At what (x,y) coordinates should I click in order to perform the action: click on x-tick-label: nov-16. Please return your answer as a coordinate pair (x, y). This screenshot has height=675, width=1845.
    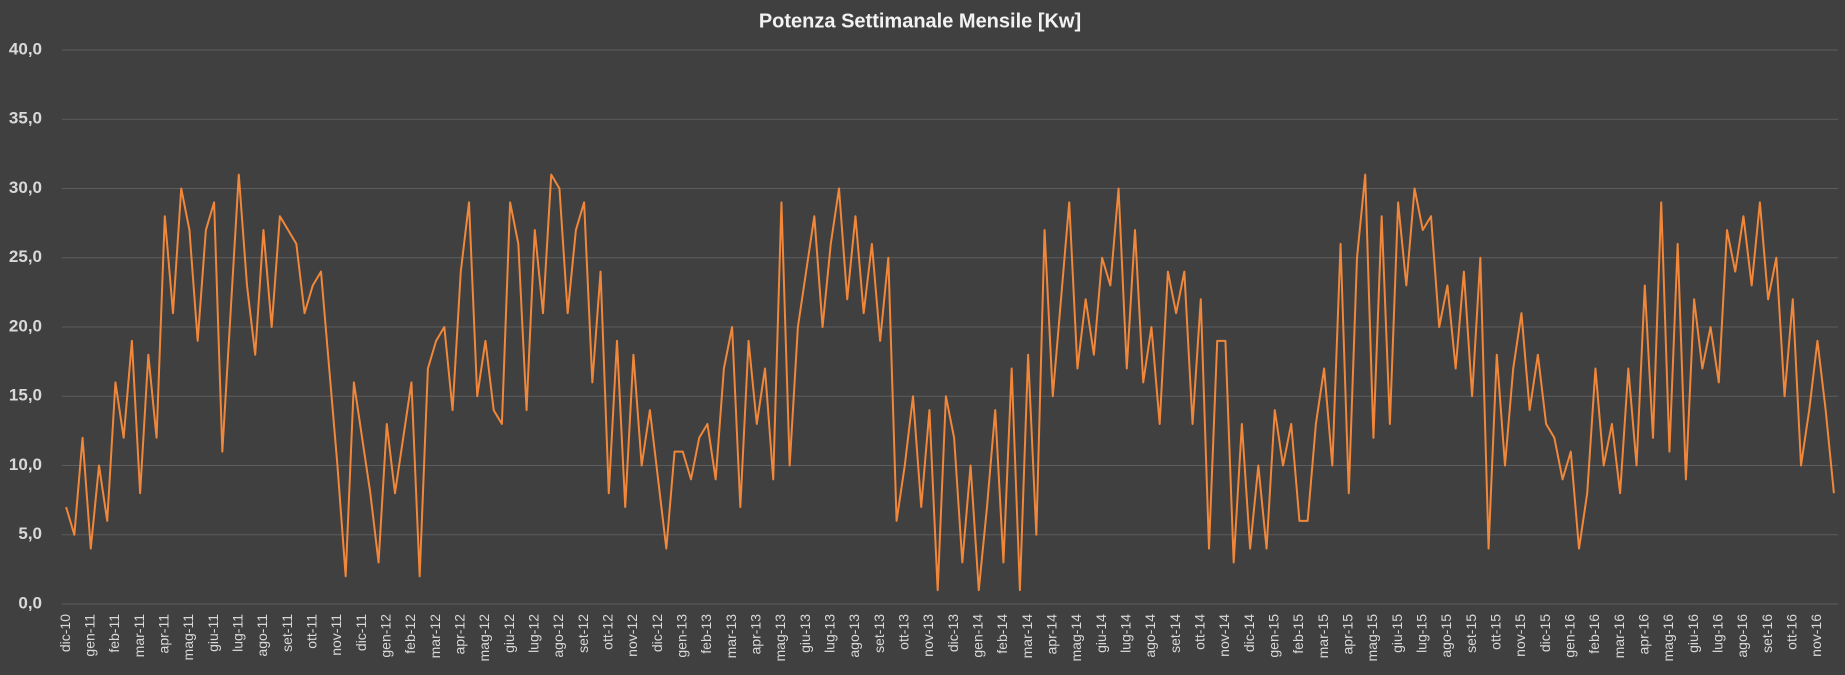
    Looking at the image, I should click on (1816, 635).